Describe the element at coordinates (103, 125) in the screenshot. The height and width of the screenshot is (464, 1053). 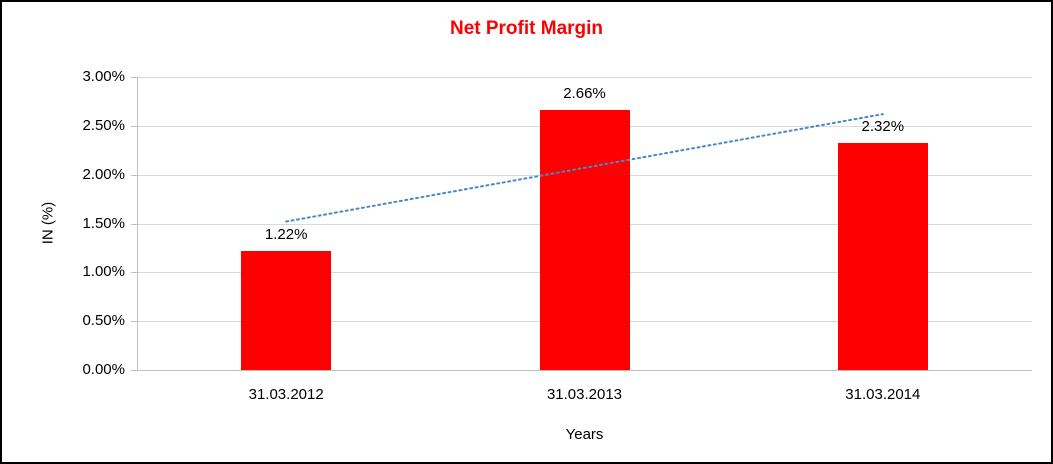
I see `y-tick-label: 2.50%` at that location.